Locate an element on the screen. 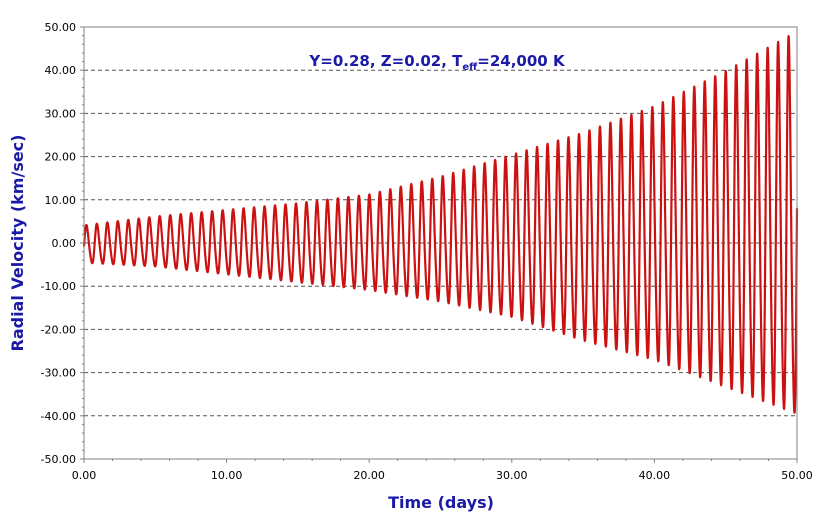 This screenshot has width=830, height=521. y-tick-label: -40.00 is located at coordinates (58, 416).